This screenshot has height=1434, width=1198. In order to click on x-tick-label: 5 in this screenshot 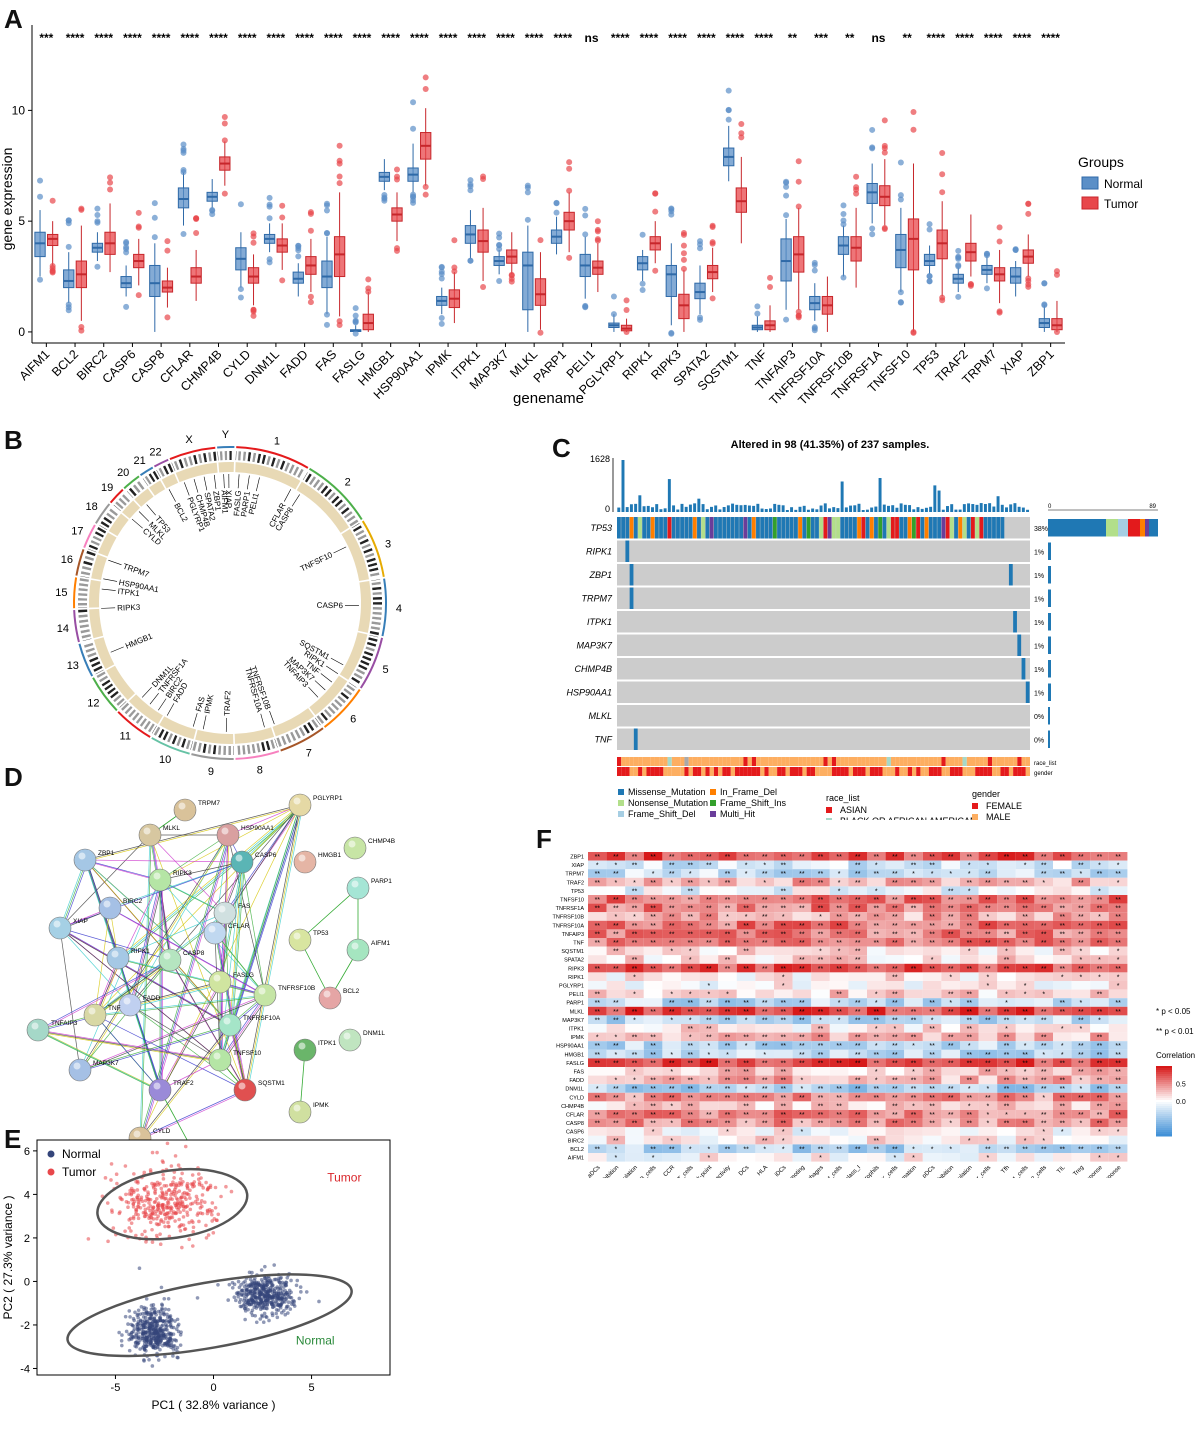, I will do `click(311, 1388)`.